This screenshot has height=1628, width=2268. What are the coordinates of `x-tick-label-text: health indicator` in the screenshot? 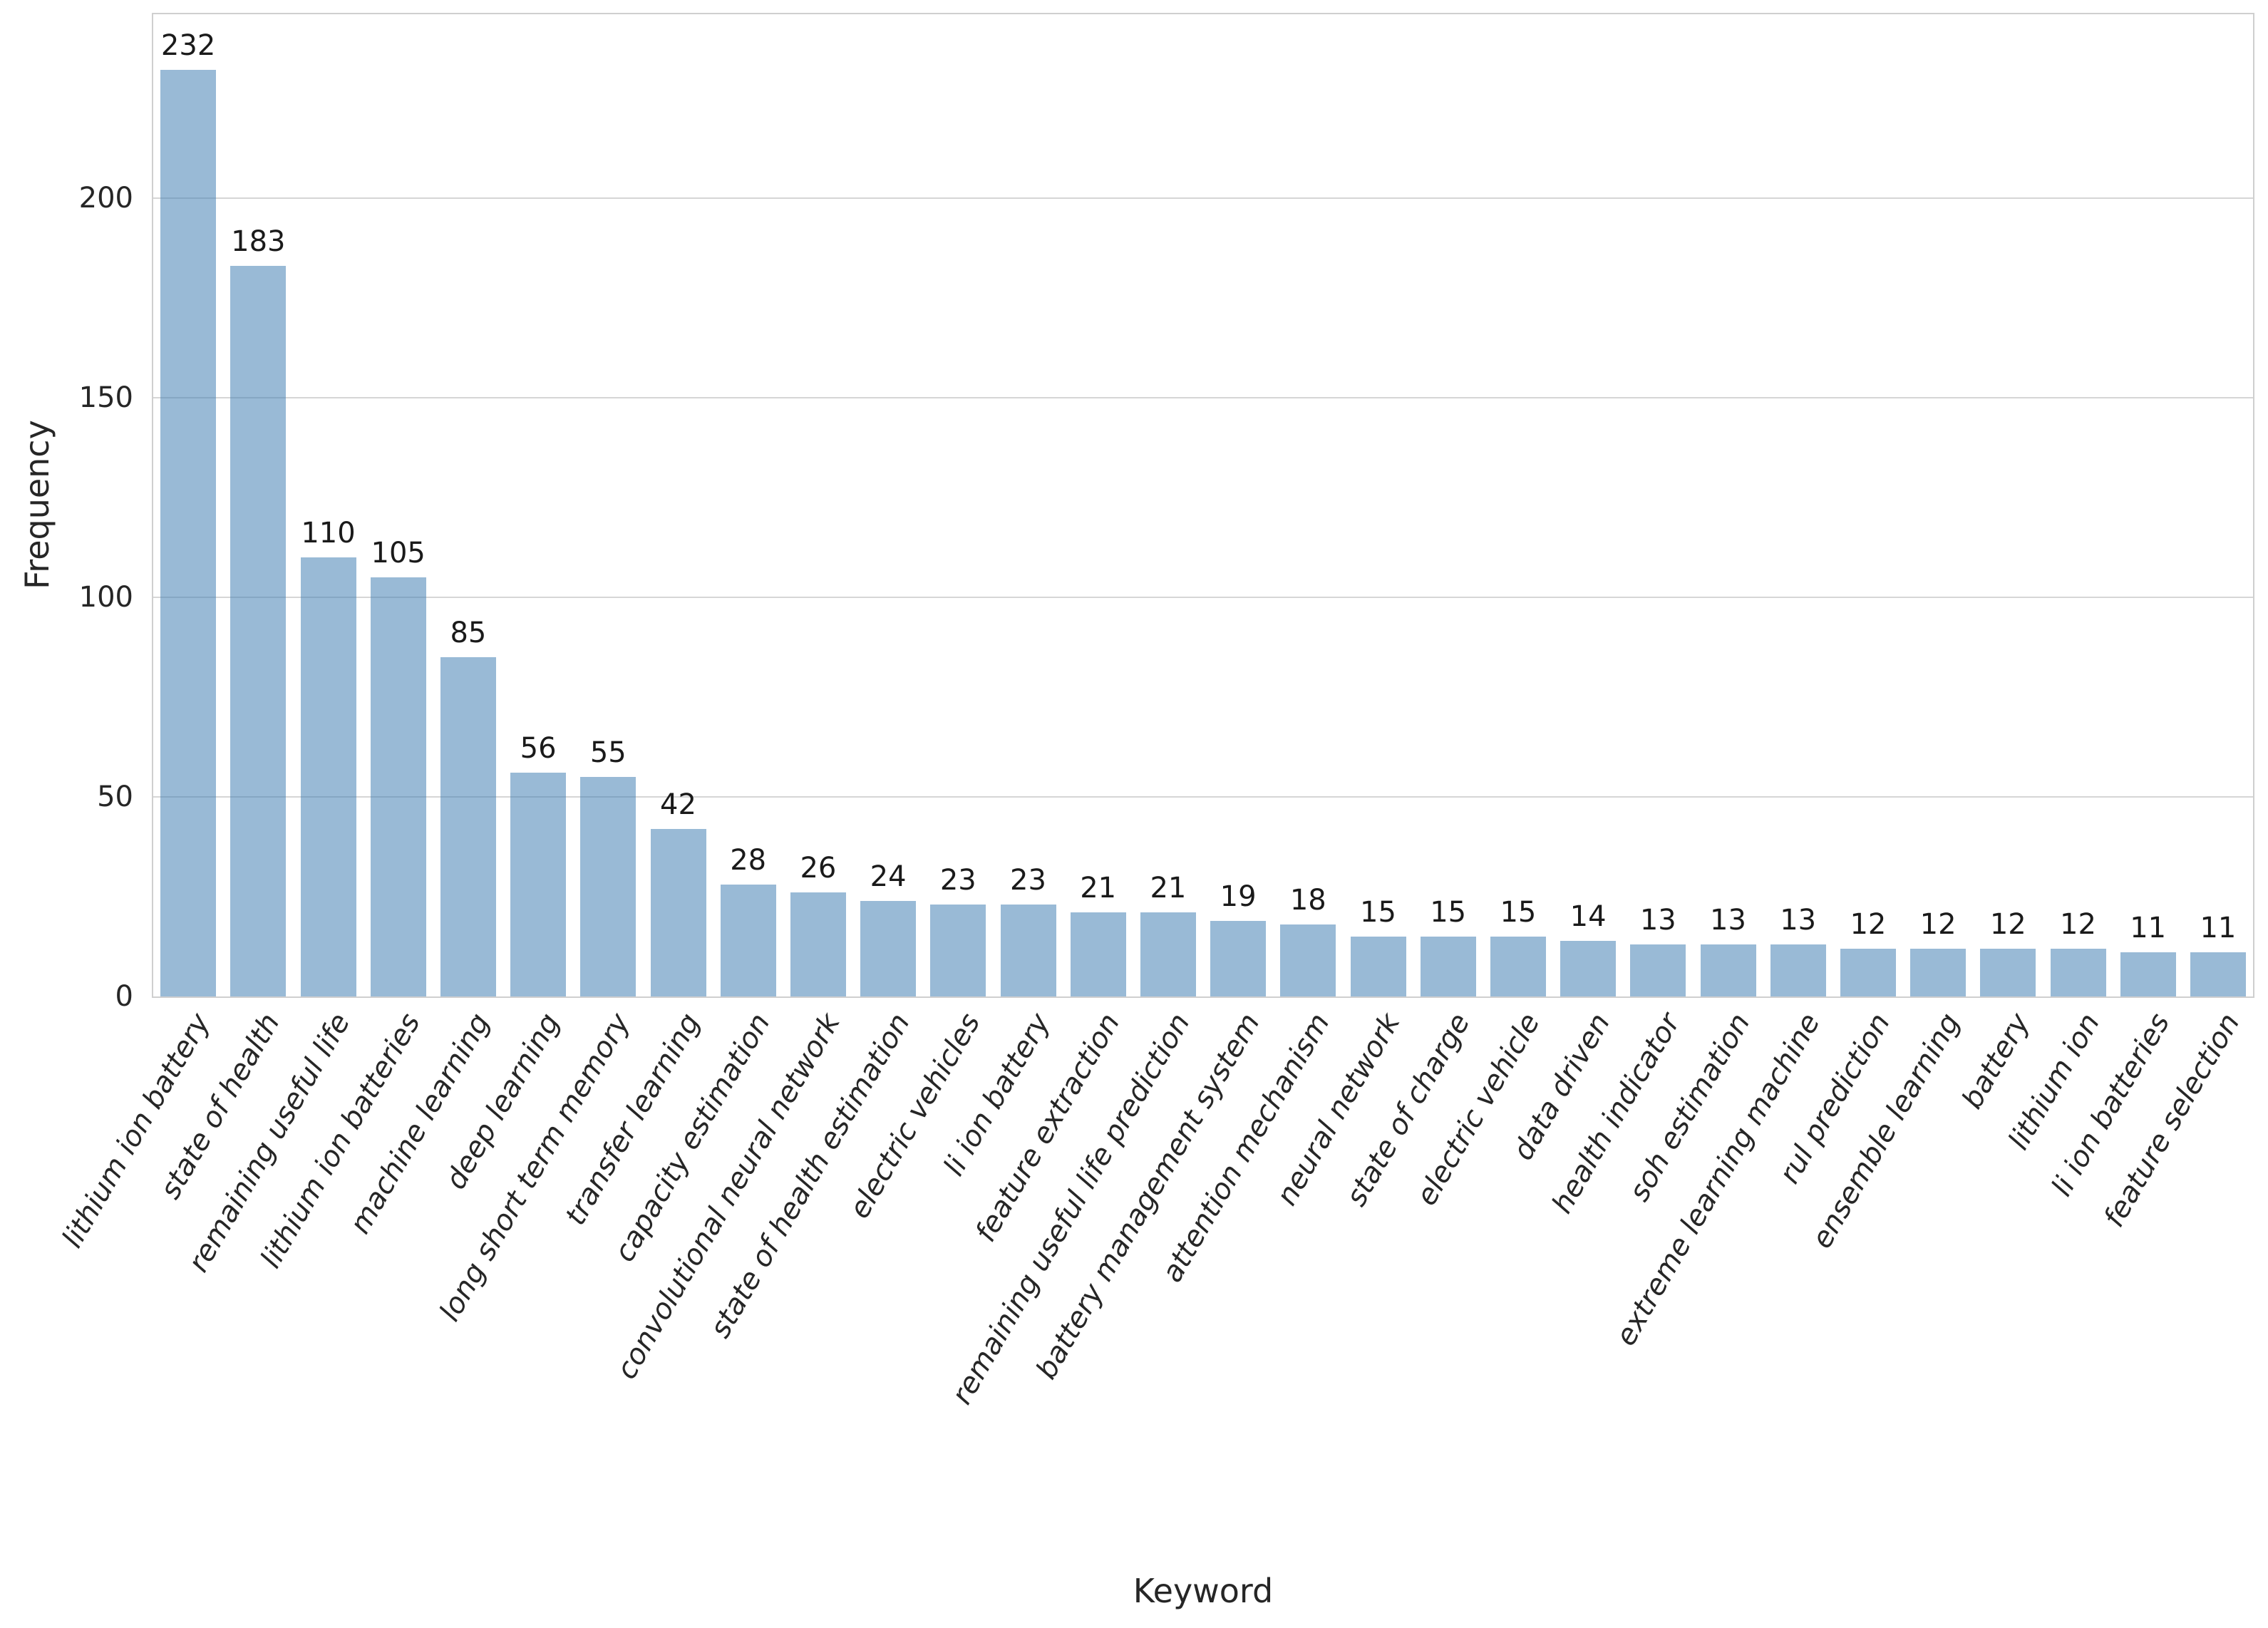 It's located at (1616, 1114).